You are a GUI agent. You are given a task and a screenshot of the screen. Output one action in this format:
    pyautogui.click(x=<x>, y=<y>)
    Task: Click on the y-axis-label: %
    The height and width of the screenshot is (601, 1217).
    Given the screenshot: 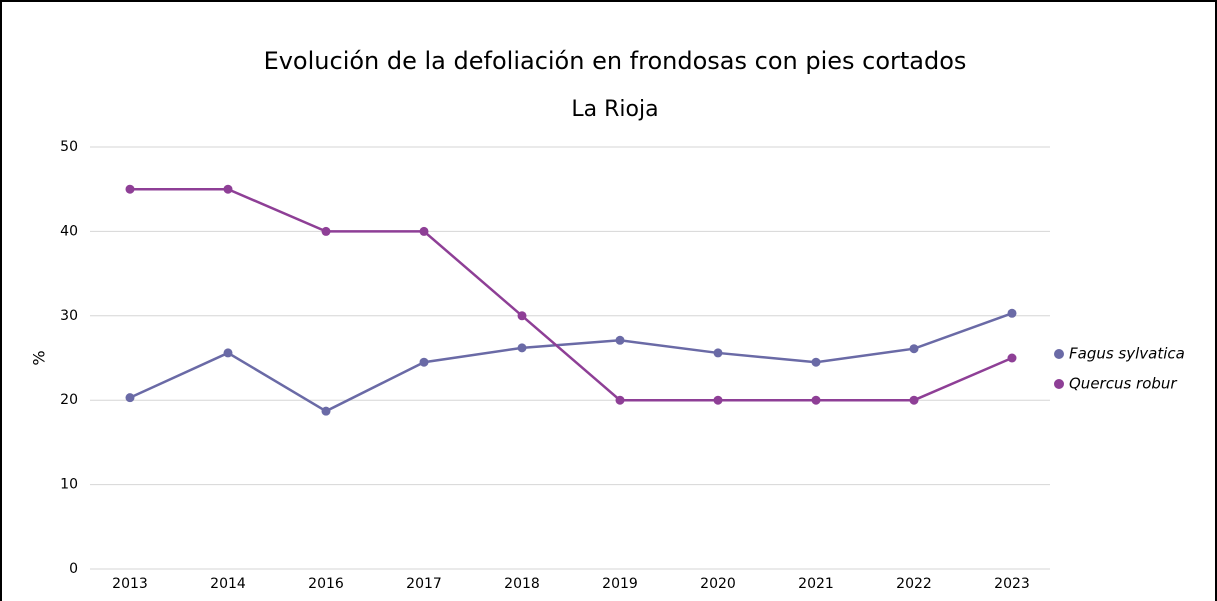 What is the action you would take?
    pyautogui.click(x=39, y=357)
    